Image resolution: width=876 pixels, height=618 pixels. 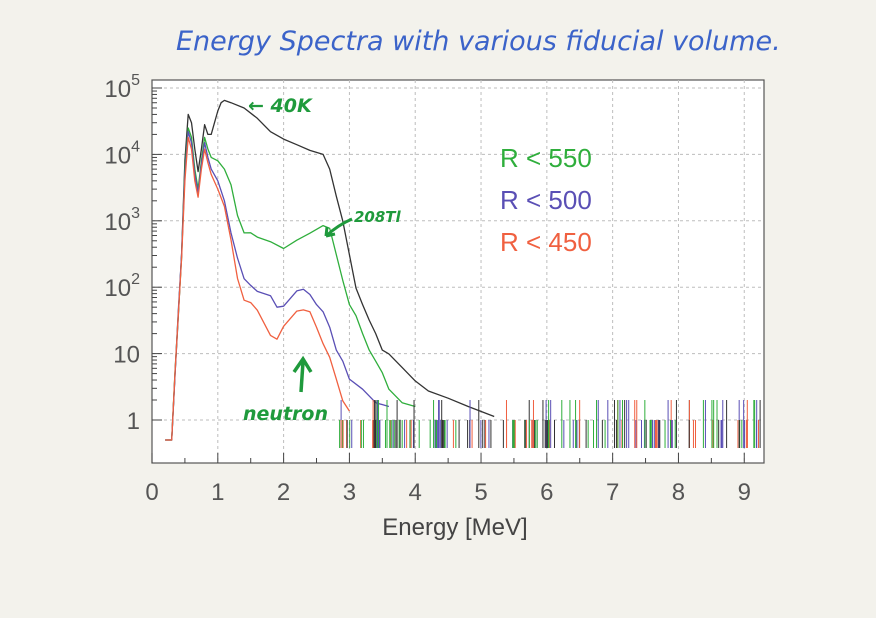 What do you see at coordinates (415, 492) in the screenshot?
I see `x-tick-label: 4` at bounding box center [415, 492].